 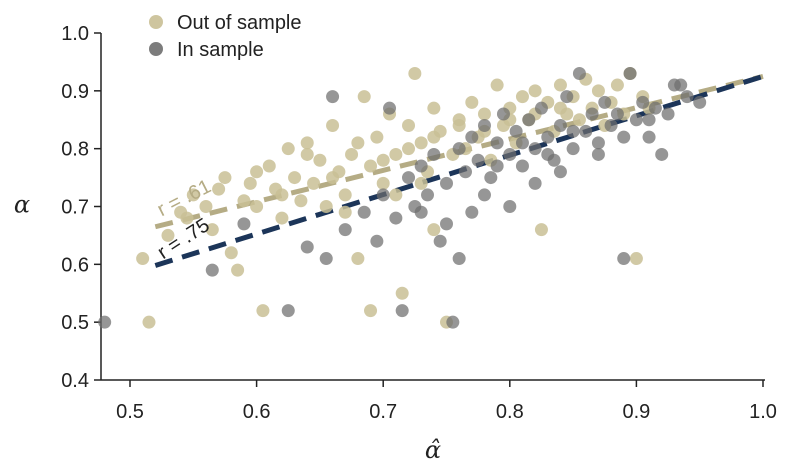 What do you see at coordinates (225, 36) in the screenshot?
I see `legend: Out of sample In sample` at bounding box center [225, 36].